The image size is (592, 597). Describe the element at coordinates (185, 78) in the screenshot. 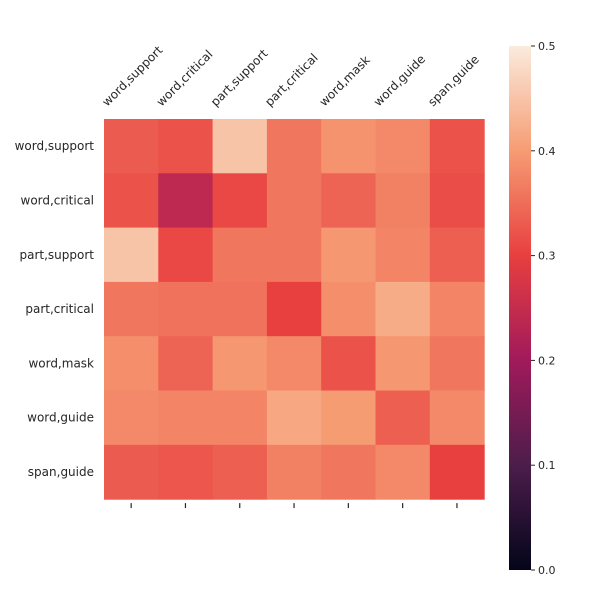

I see `x-tick-label: word,critical` at that location.